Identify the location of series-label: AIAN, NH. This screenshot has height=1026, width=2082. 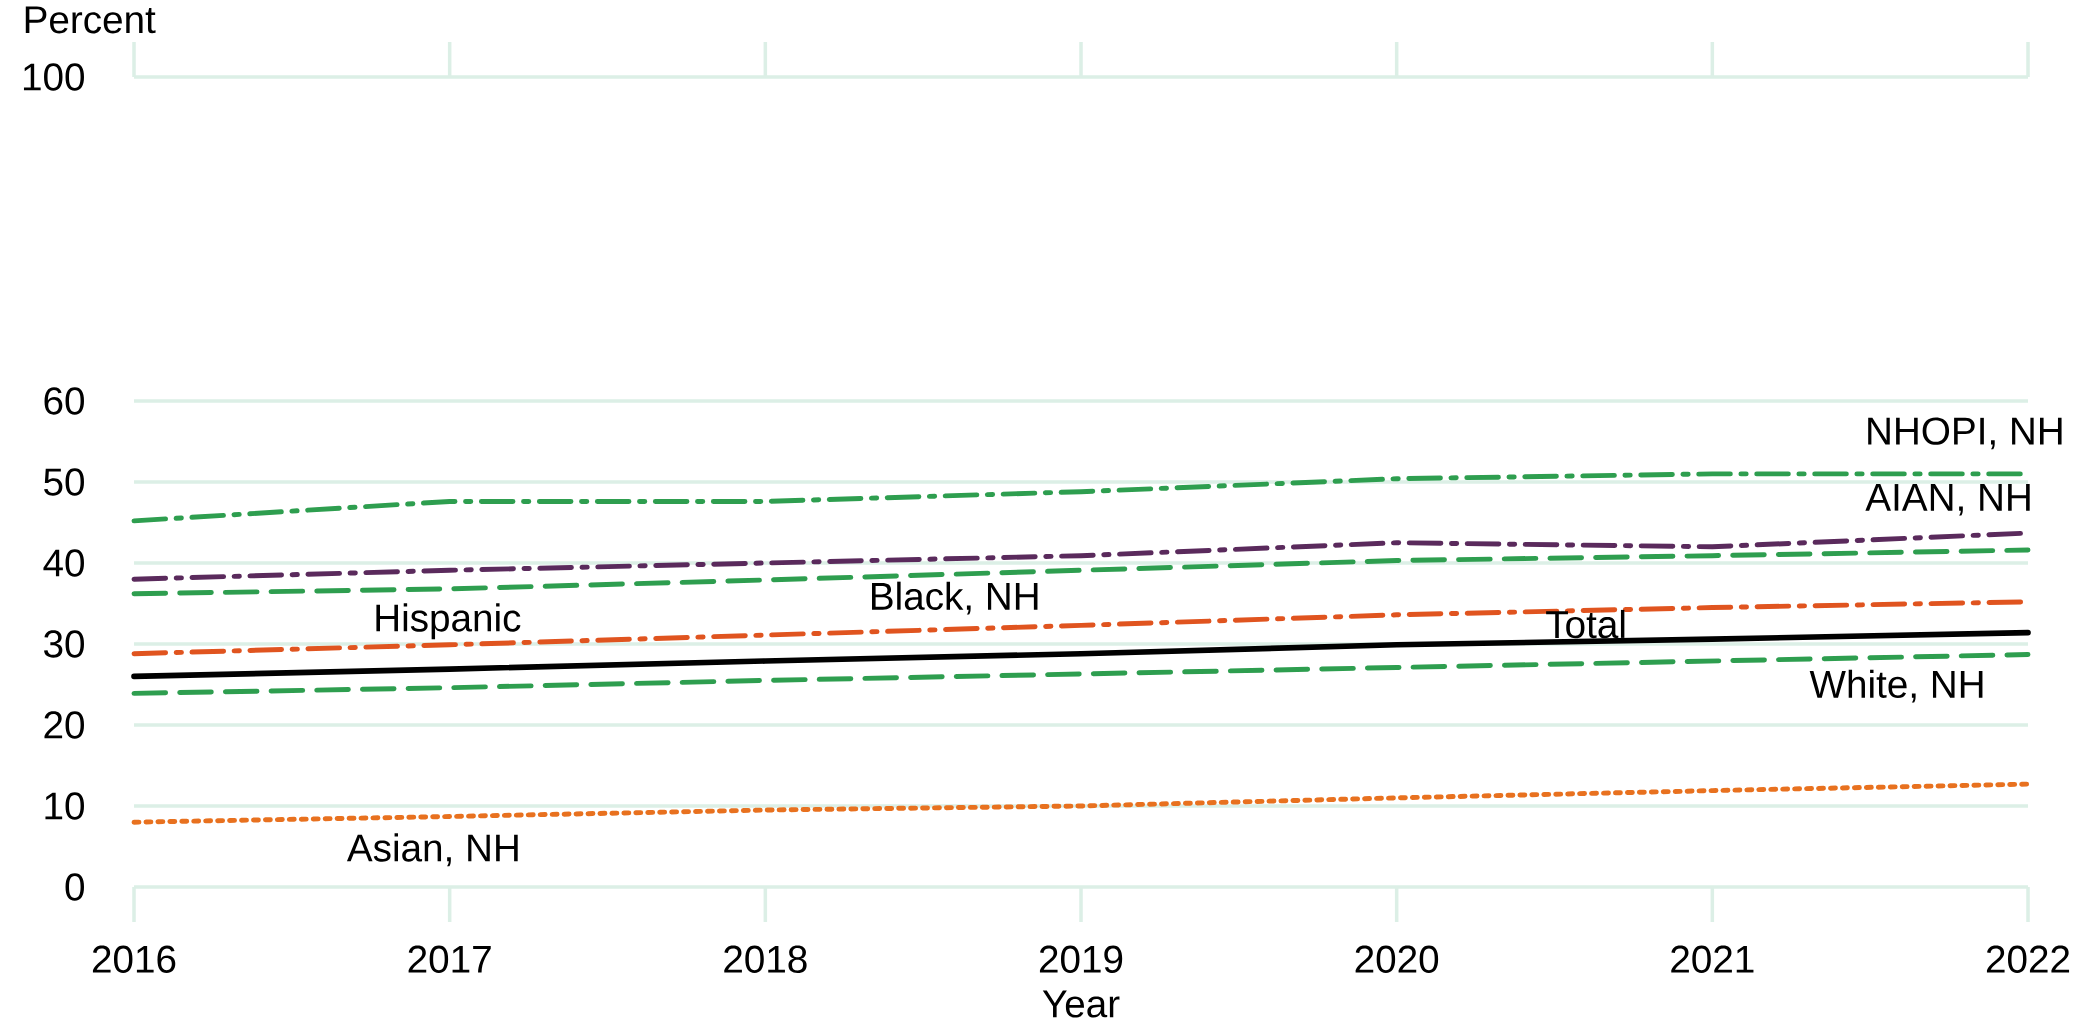
(1947, 500).